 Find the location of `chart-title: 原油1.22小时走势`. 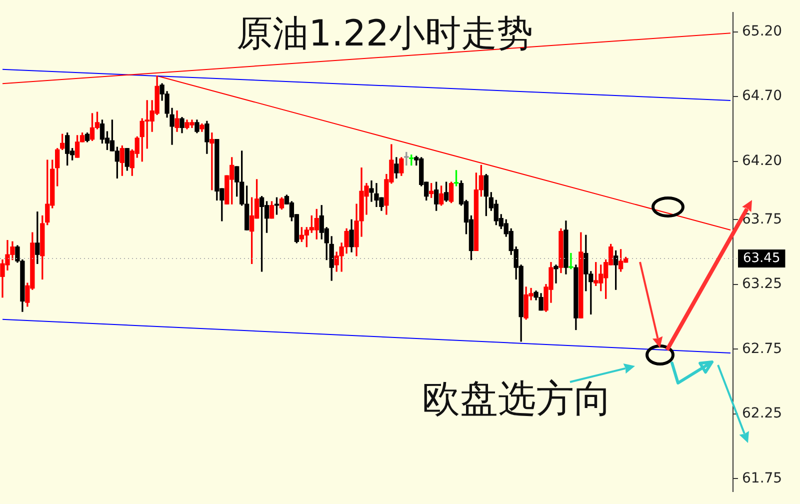

chart-title: 原油1.22小时走势 is located at coordinates (384, 33).